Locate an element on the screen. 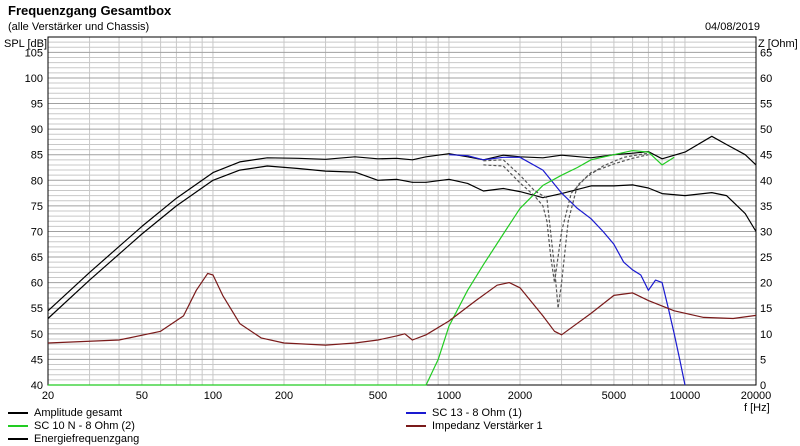 The width and height of the screenshot is (800, 446). y-tick-label: 65 is located at coordinates (37, 258).